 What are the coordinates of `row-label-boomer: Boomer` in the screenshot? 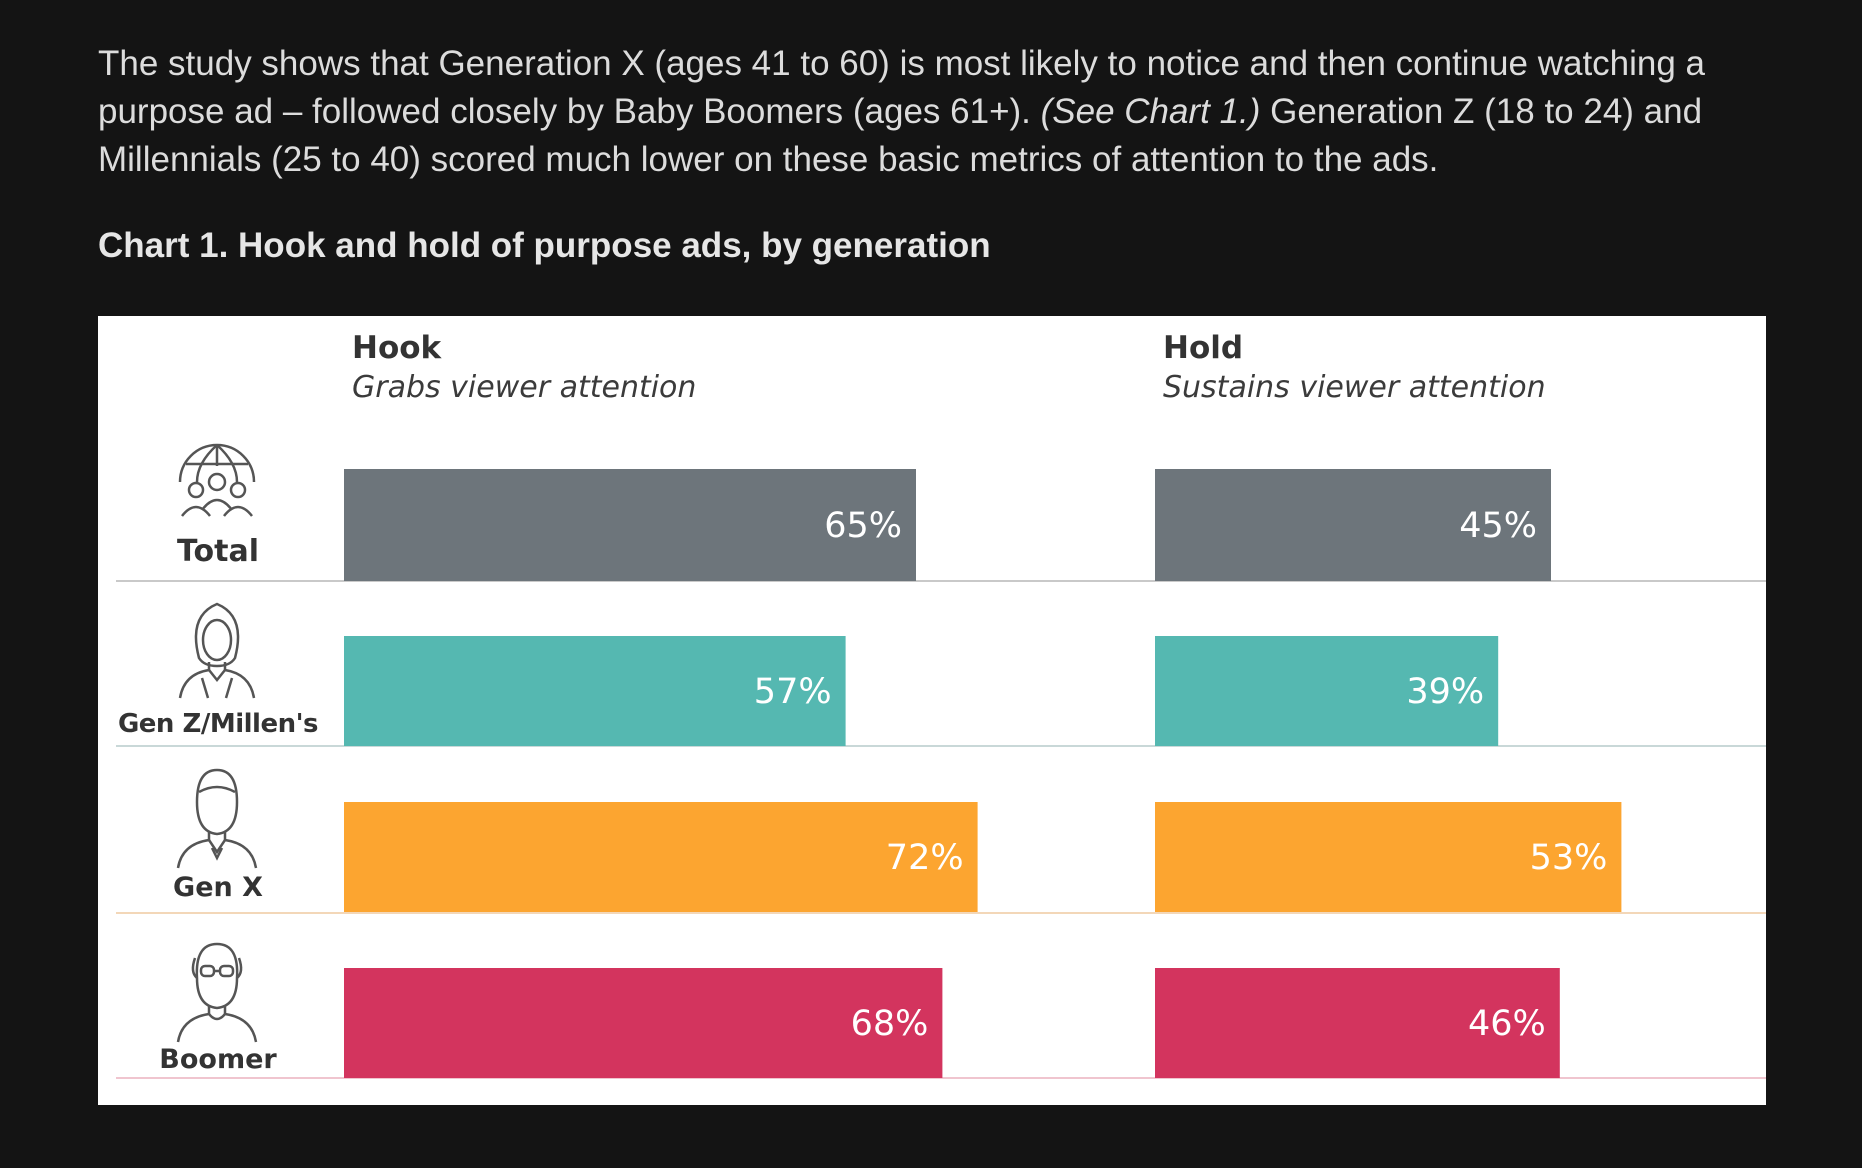 It's located at (218, 1059).